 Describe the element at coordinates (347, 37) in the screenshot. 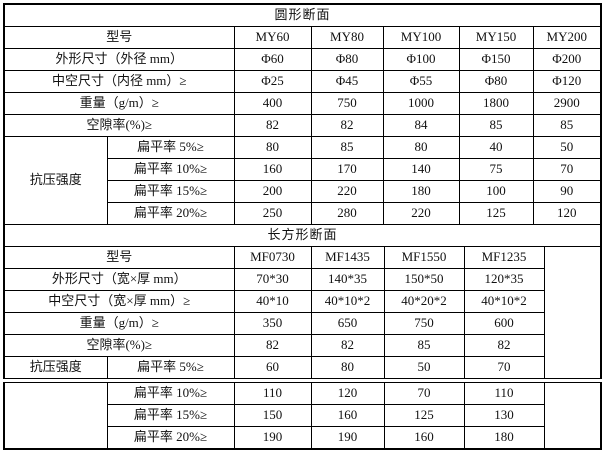

I see `model-cell: MY80` at that location.